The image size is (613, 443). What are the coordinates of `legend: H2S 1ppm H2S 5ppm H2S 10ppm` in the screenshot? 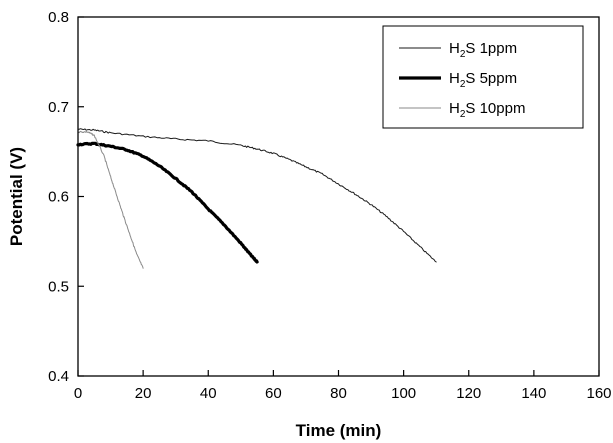 It's located at (483, 77).